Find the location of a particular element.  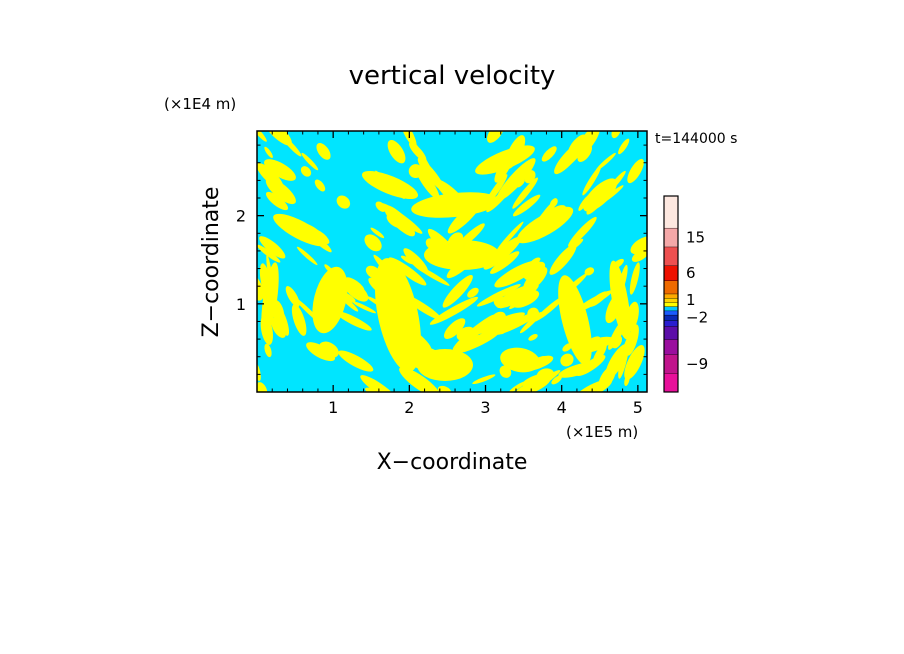

colorbar-frame is located at coordinates (671, 294).